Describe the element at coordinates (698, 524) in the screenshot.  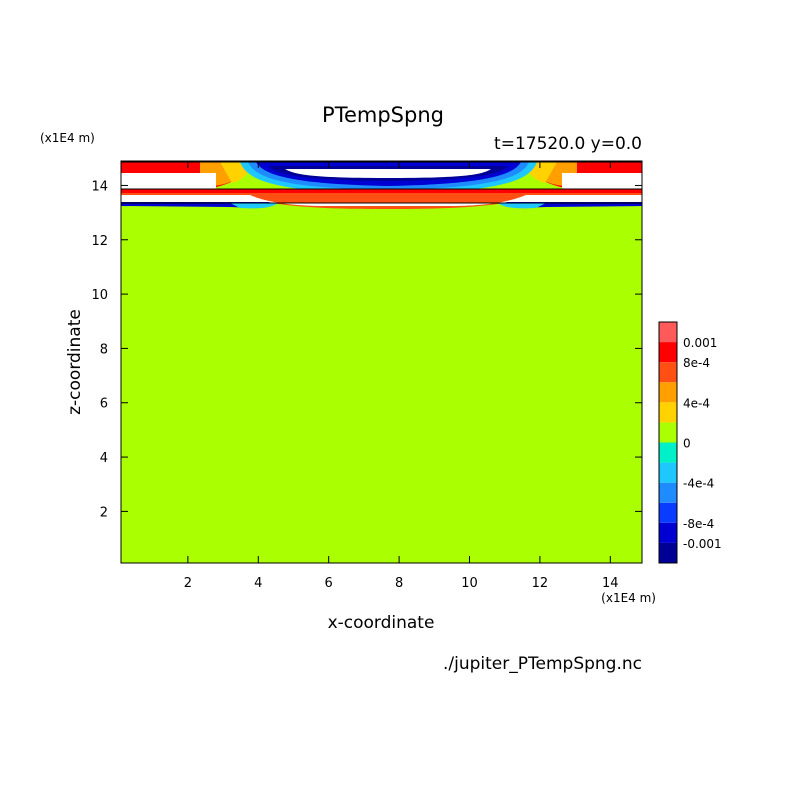
I see `colorbar-label: -8e-4` at that location.